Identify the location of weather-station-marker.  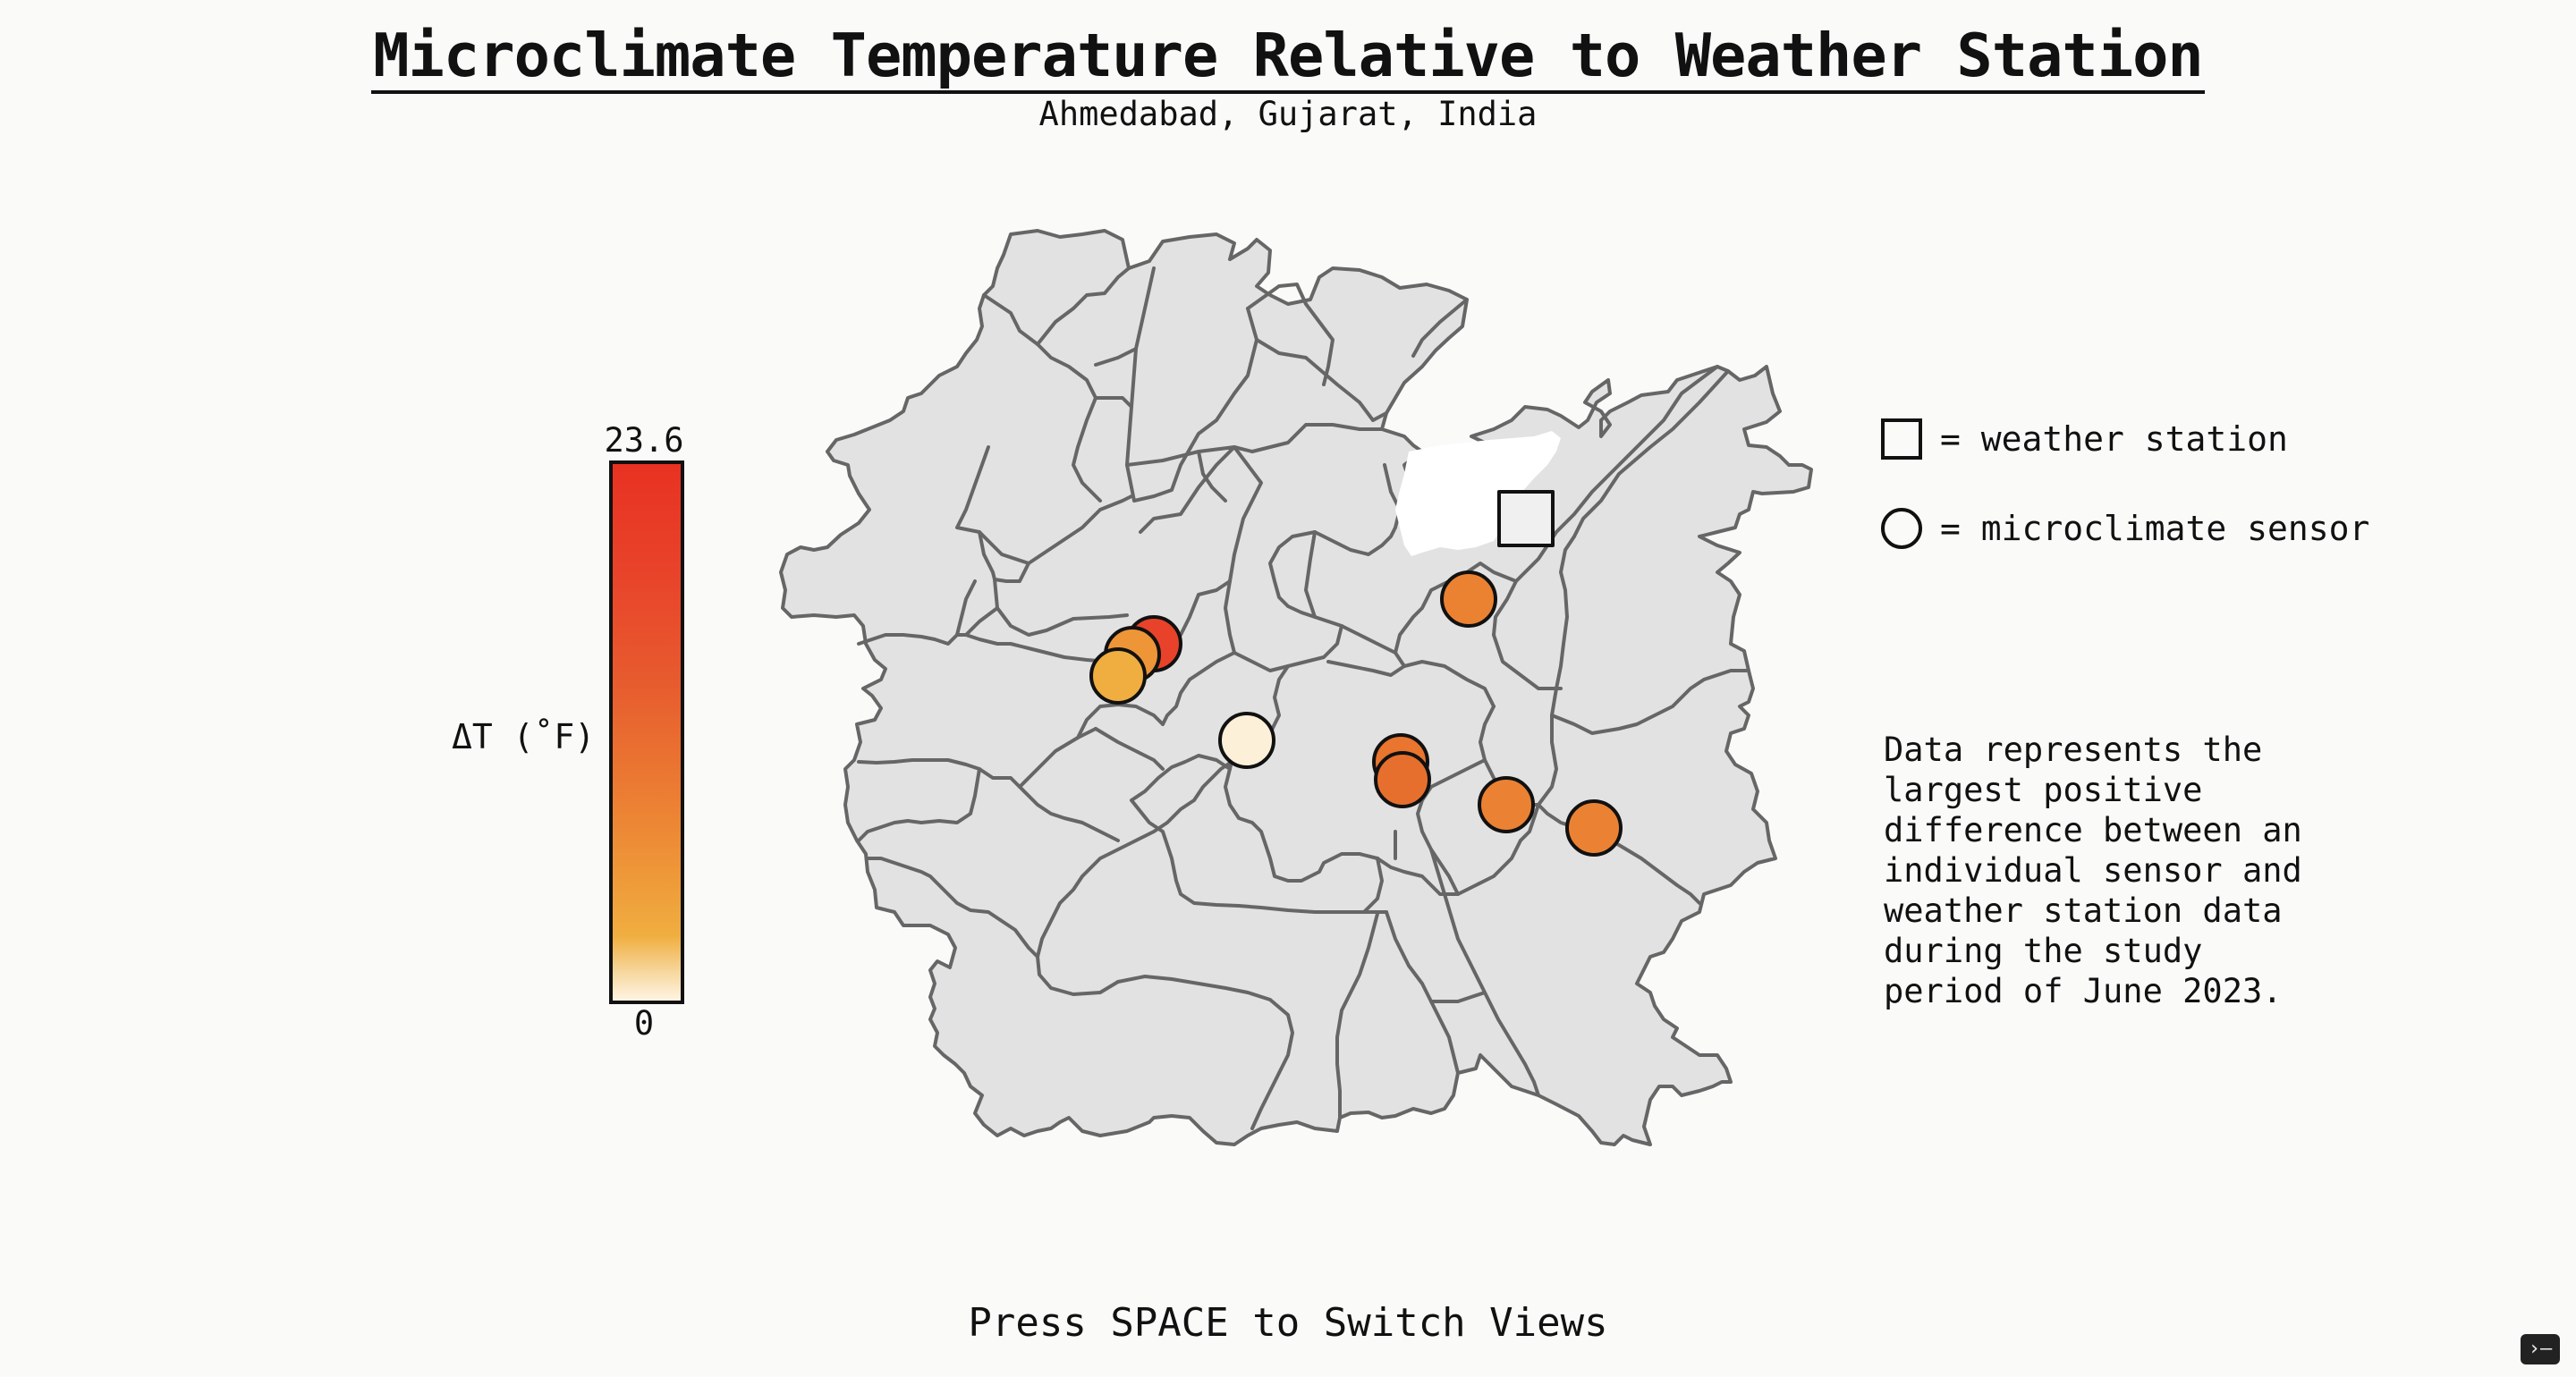
(1526, 518).